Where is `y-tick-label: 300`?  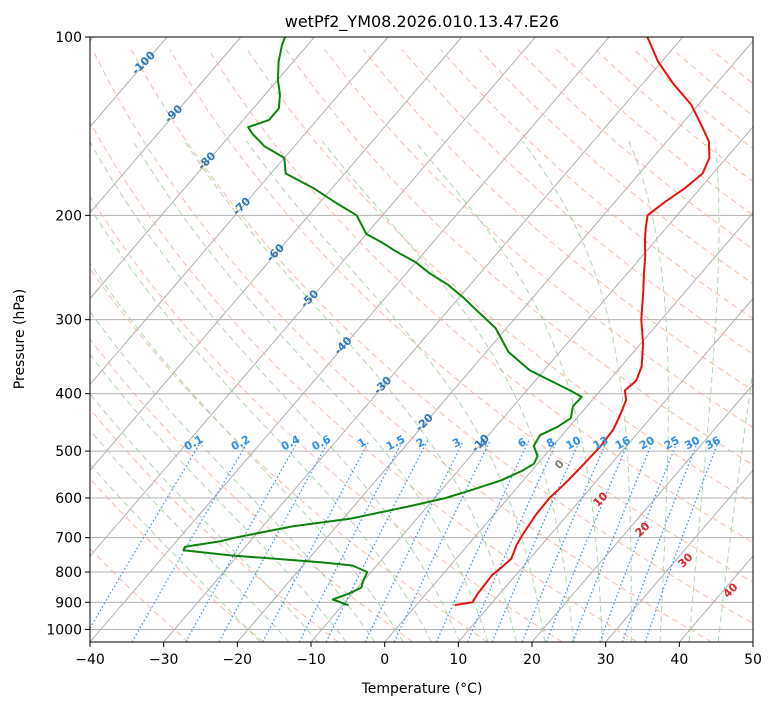 y-tick-label: 300 is located at coordinates (68, 321).